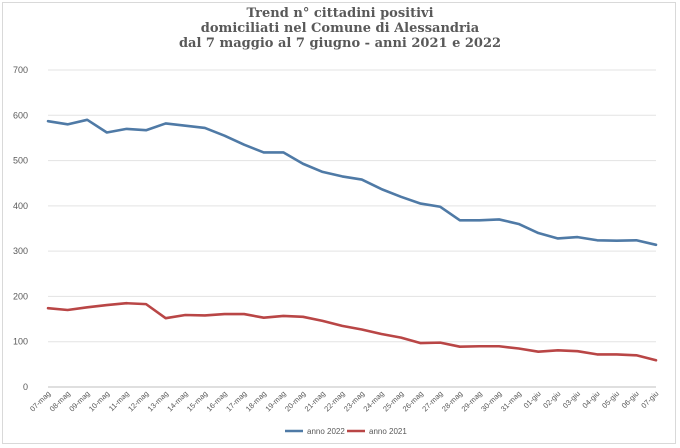  What do you see at coordinates (20, 342) in the screenshot?
I see `y-tick-label: 100` at bounding box center [20, 342].